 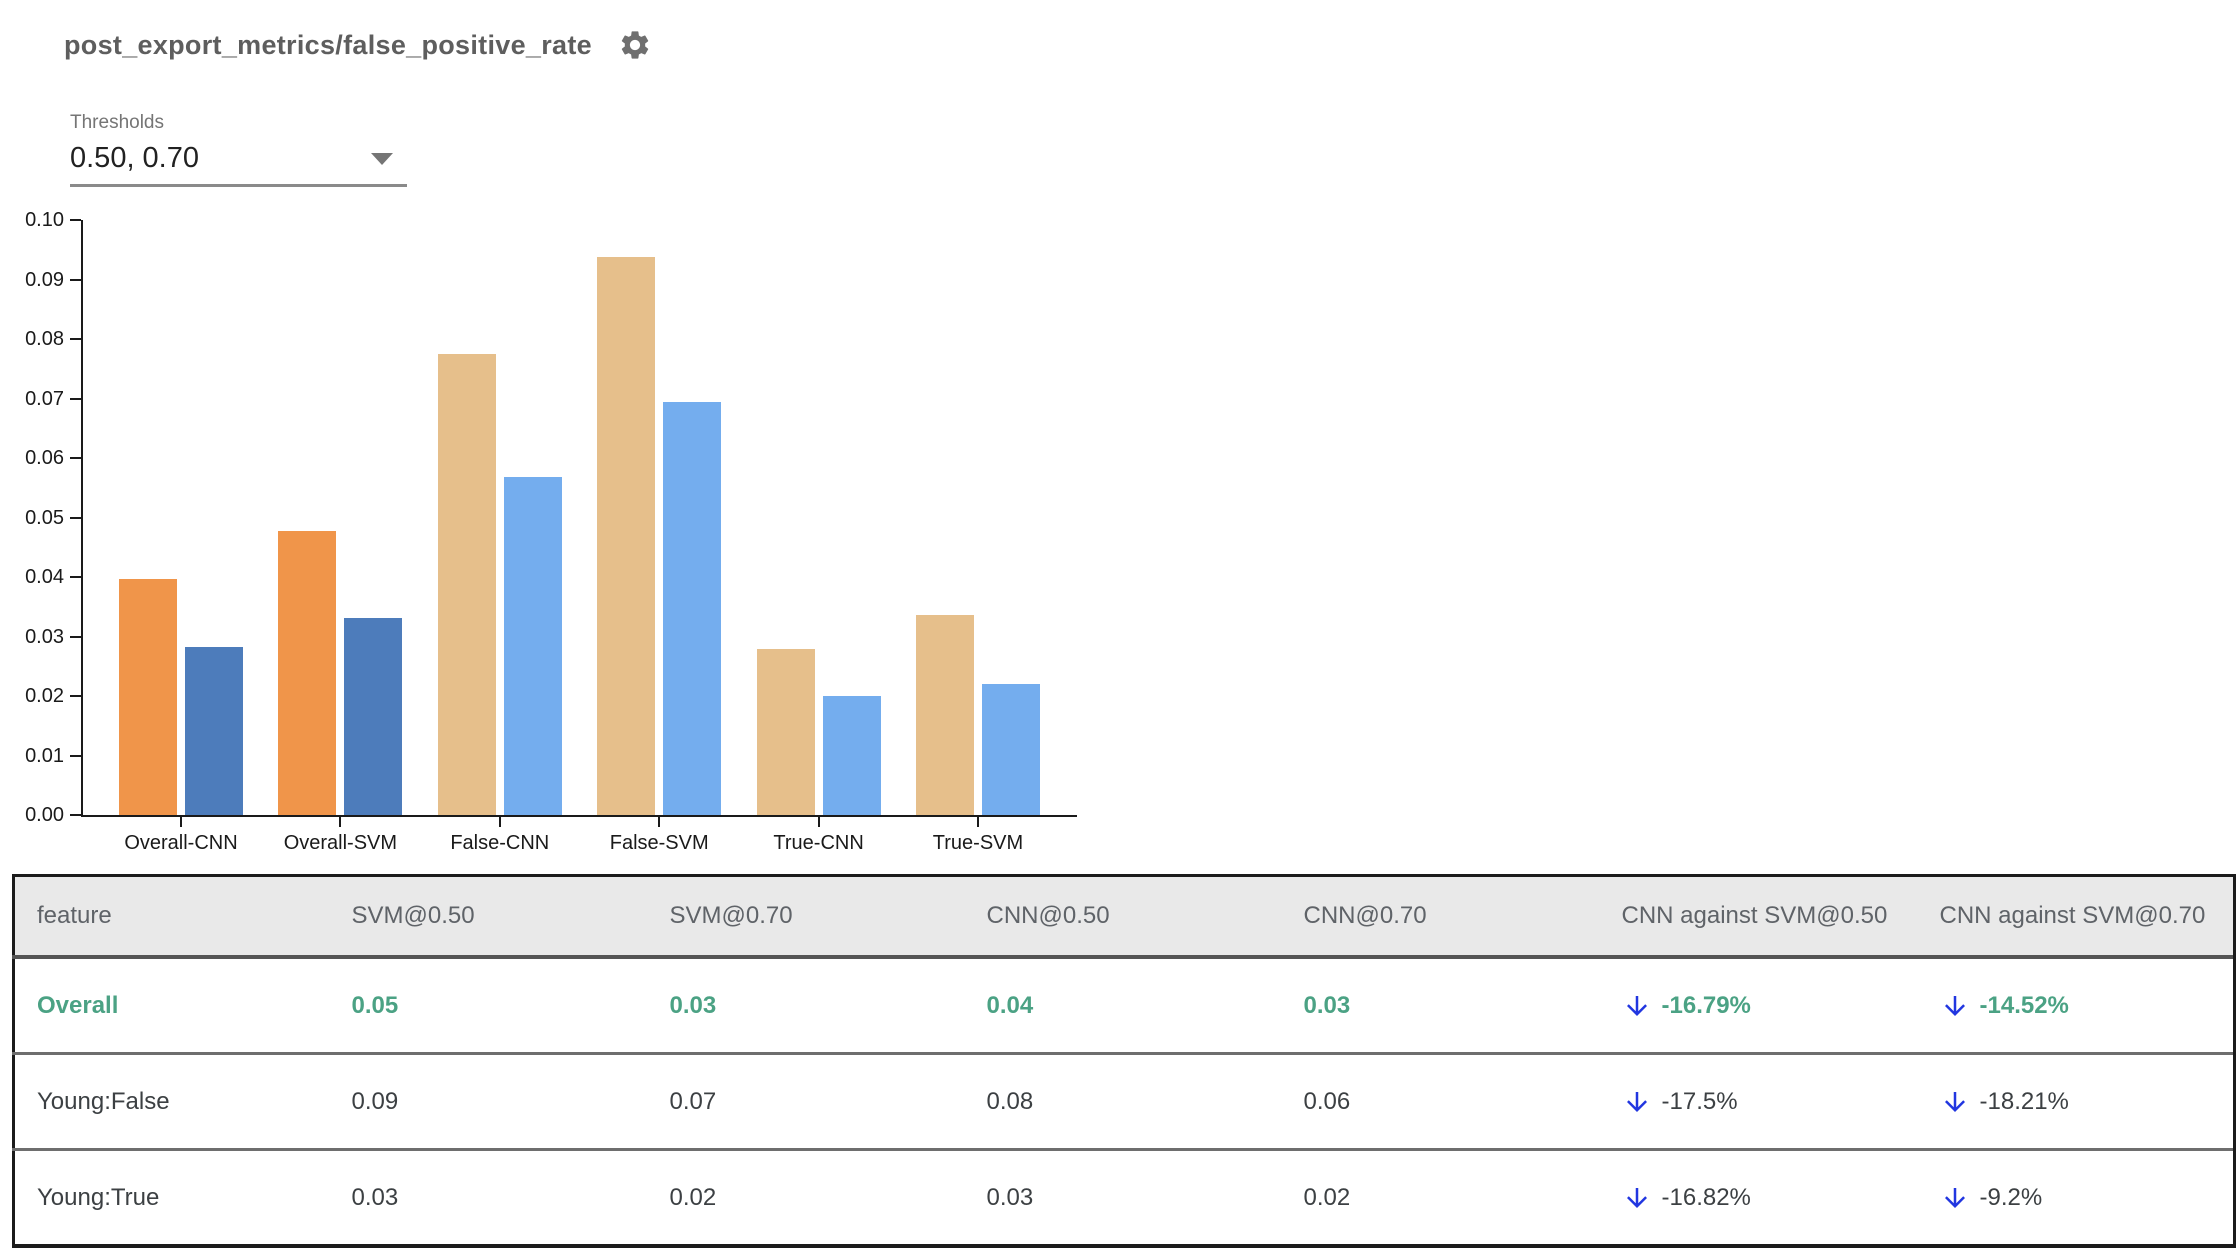 I want to click on y-axis-tick-label: 0.01, so click(x=44, y=755).